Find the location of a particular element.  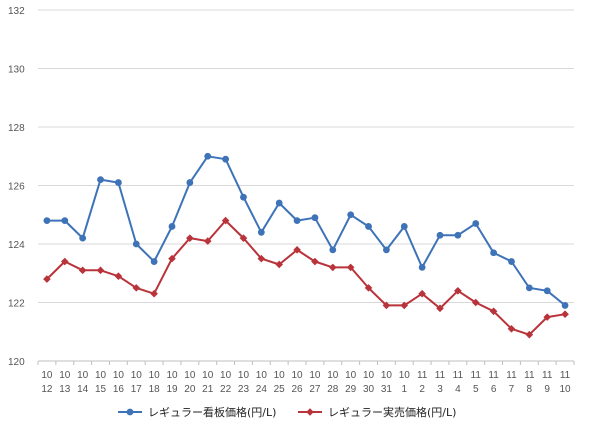

x-tick-label-day: 6 is located at coordinates (494, 389).